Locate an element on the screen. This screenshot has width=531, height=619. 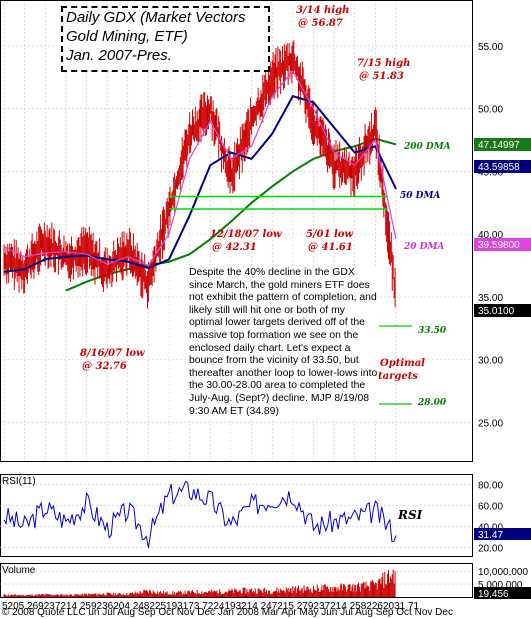
rsi-tick-label: 20.00 is located at coordinates (490, 549).